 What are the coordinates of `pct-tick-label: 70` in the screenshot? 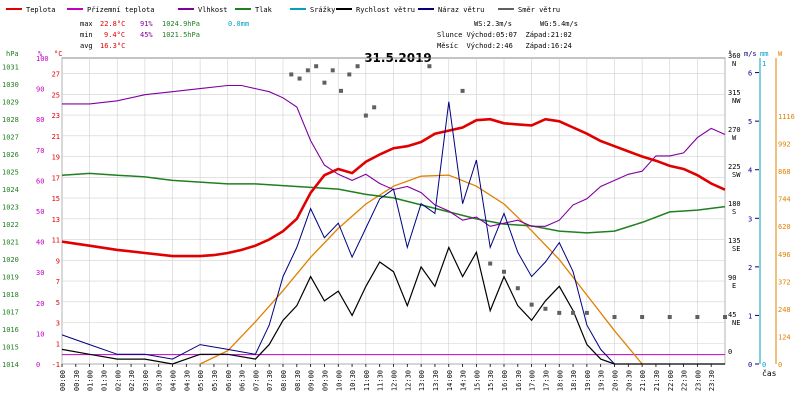 It's located at (40, 151).